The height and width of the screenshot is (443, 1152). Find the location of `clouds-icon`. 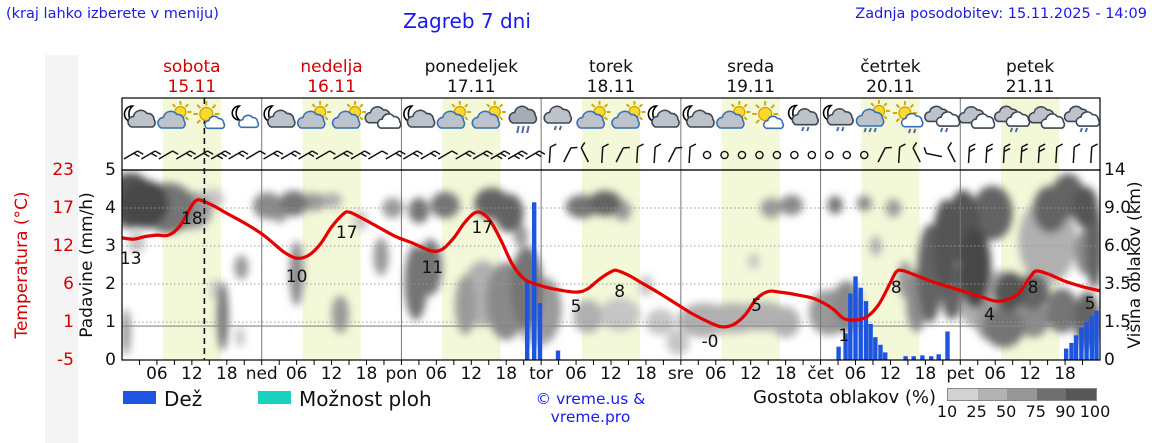

clouds-icon is located at coordinates (1047, 117).